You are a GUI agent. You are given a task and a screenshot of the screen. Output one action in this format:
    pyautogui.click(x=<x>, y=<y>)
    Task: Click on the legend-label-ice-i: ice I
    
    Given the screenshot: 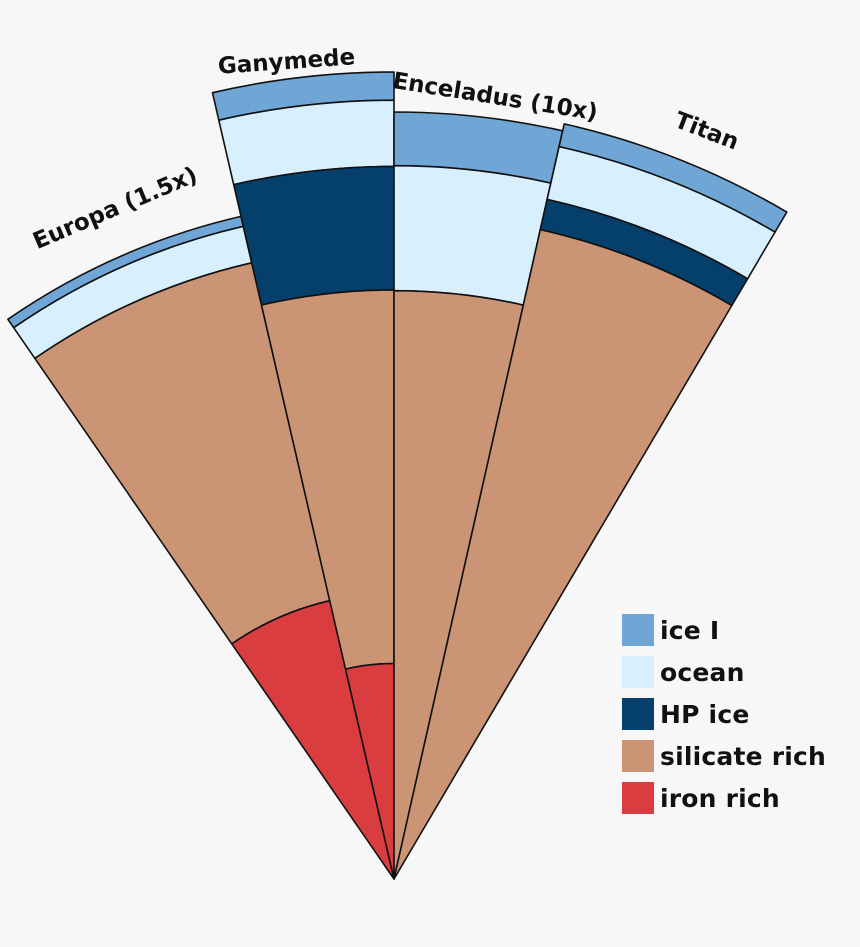 What is the action you would take?
    pyautogui.click(x=690, y=630)
    